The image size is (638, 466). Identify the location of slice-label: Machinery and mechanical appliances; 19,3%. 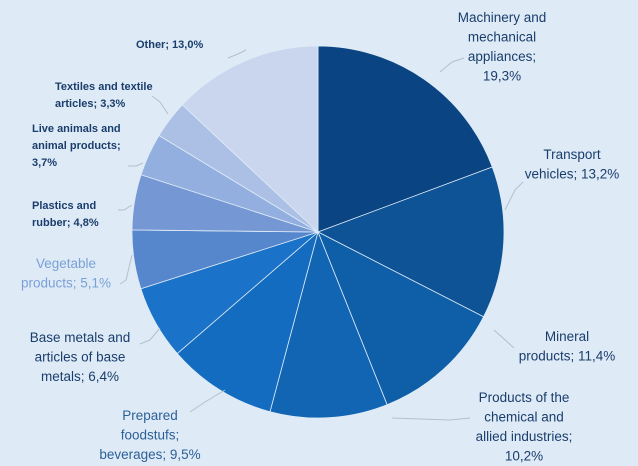
(502, 47).